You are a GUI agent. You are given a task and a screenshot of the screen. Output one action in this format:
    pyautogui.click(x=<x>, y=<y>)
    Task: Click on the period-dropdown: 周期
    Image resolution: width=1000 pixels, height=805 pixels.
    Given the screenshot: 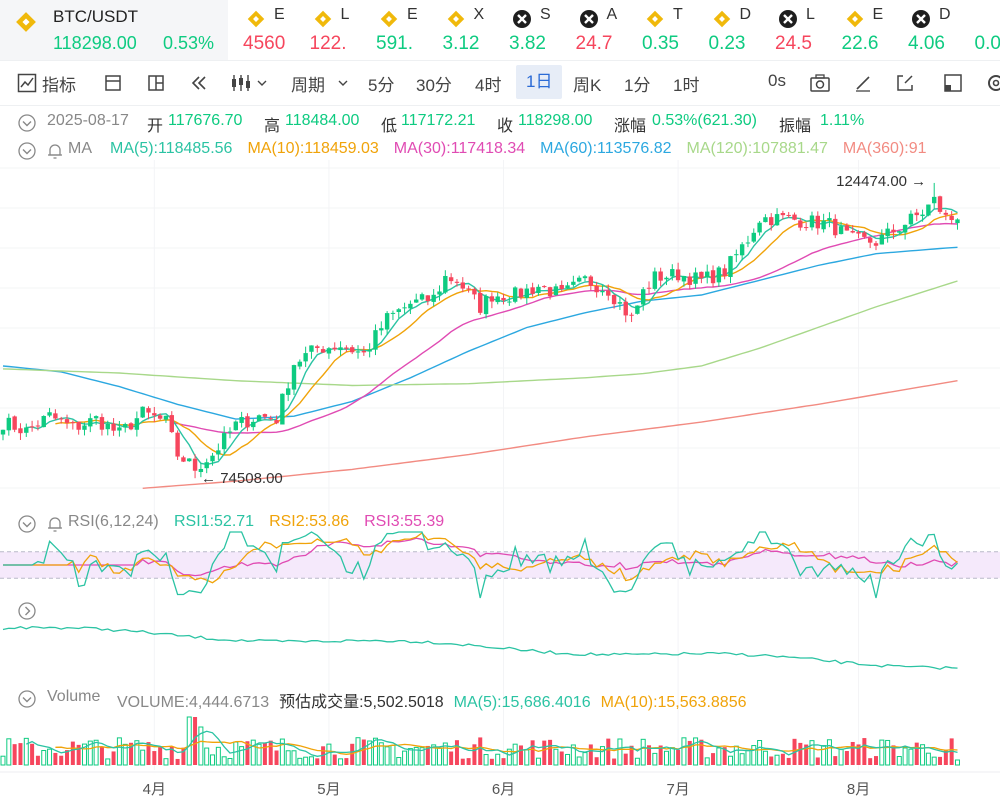 What is the action you would take?
    pyautogui.click(x=308, y=85)
    